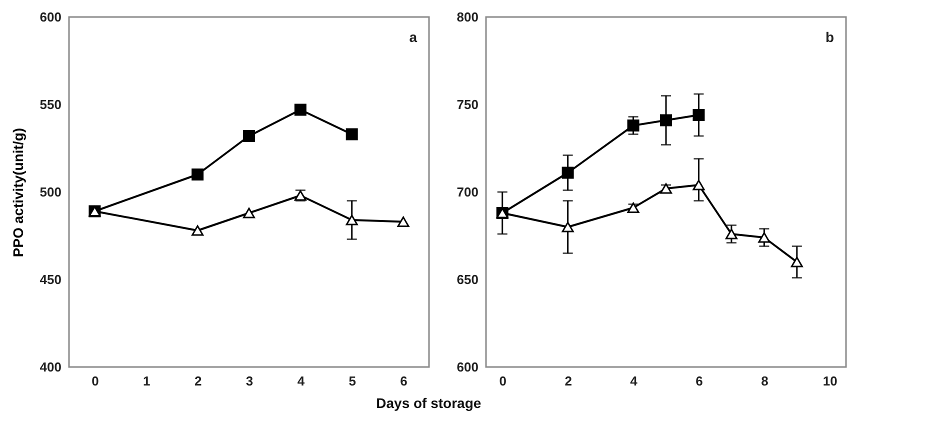 The height and width of the screenshot is (439, 939). I want to click on y-tick-label: 650, so click(467, 279).